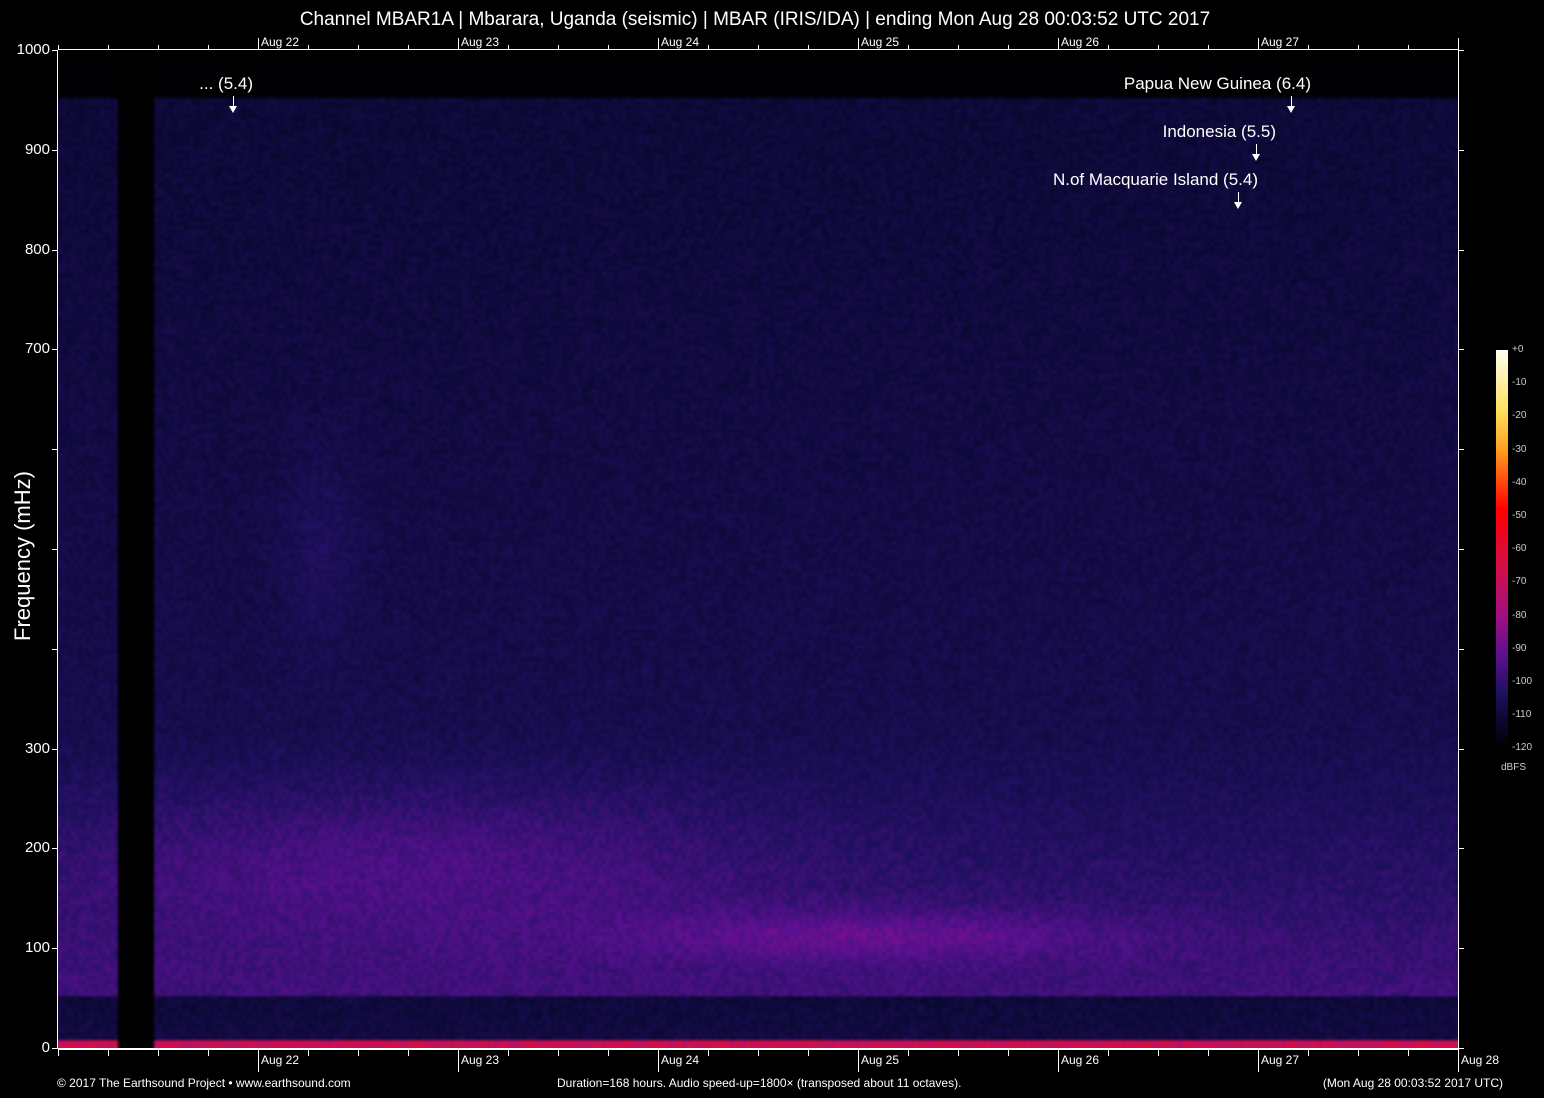 Image resolution: width=1544 pixels, height=1098 pixels. What do you see at coordinates (1519, 549) in the screenshot?
I see `colorbar-tick-label: -60` at bounding box center [1519, 549].